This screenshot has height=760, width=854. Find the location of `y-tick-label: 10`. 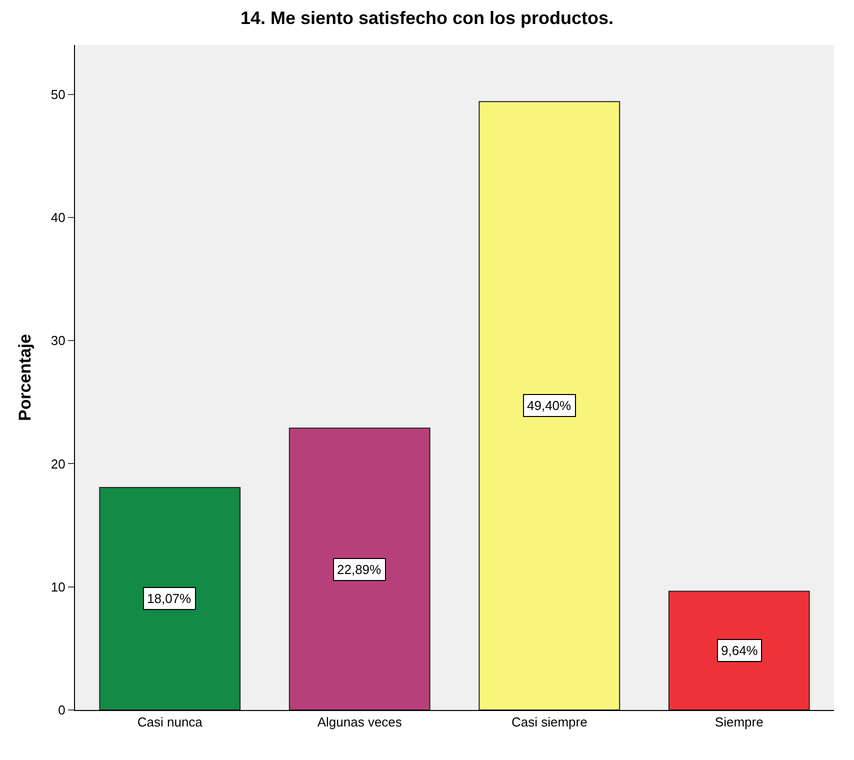

y-tick-label: 10 is located at coordinates (58, 586).